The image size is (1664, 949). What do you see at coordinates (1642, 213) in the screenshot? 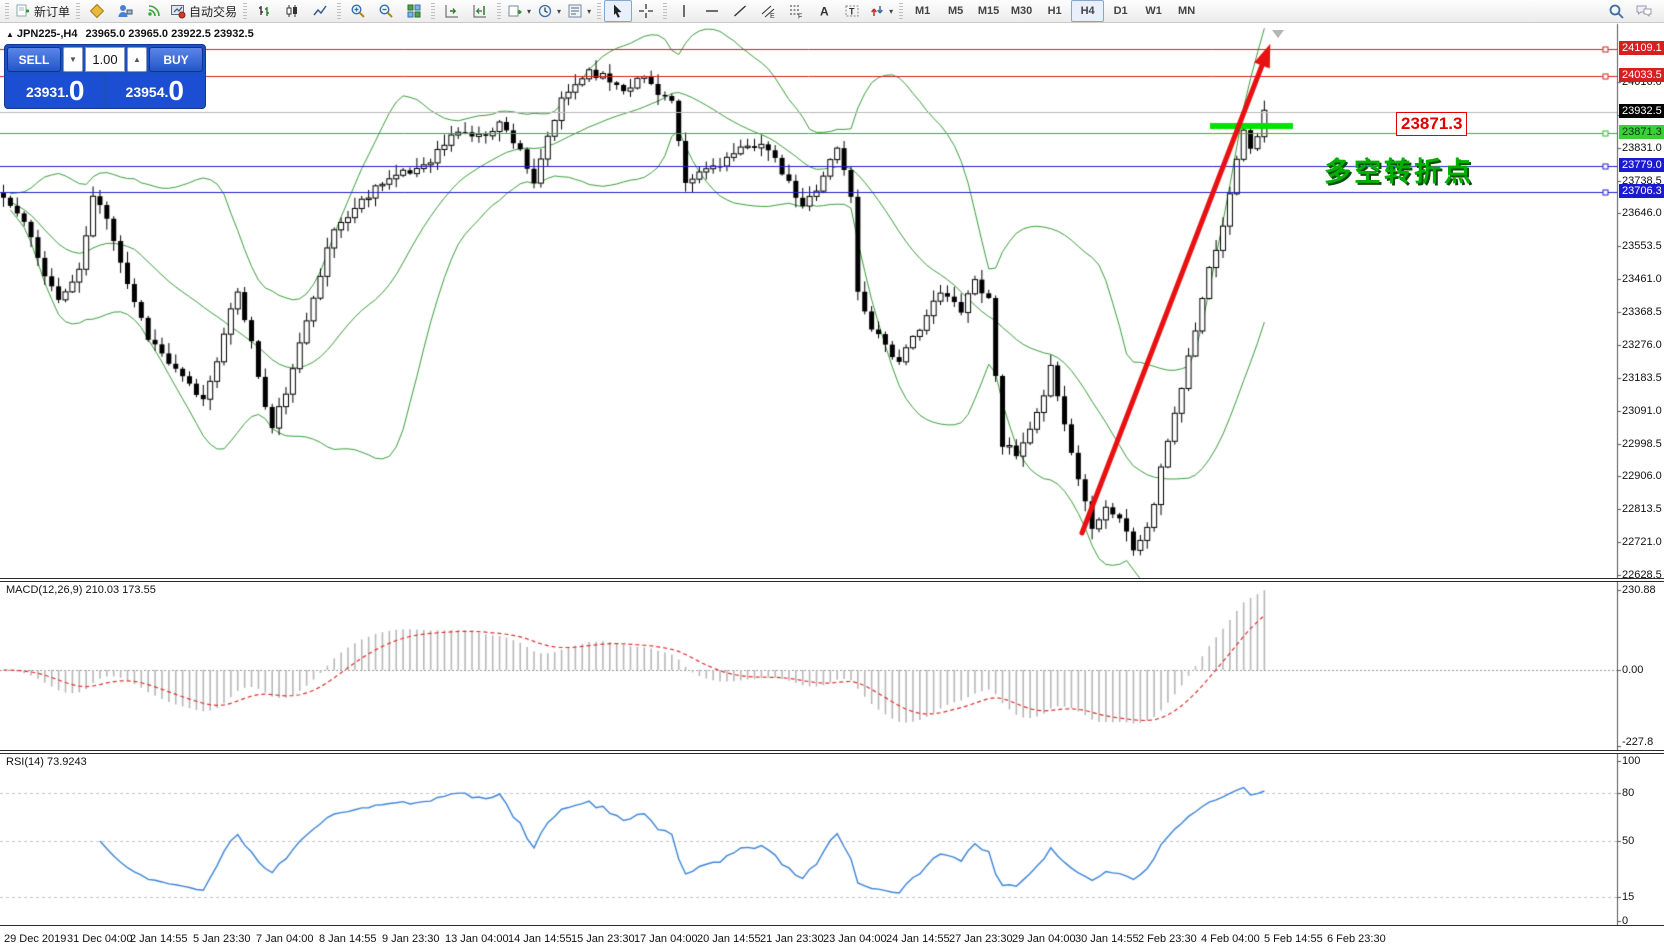
I see `price-tick: 23646.0` at bounding box center [1642, 213].